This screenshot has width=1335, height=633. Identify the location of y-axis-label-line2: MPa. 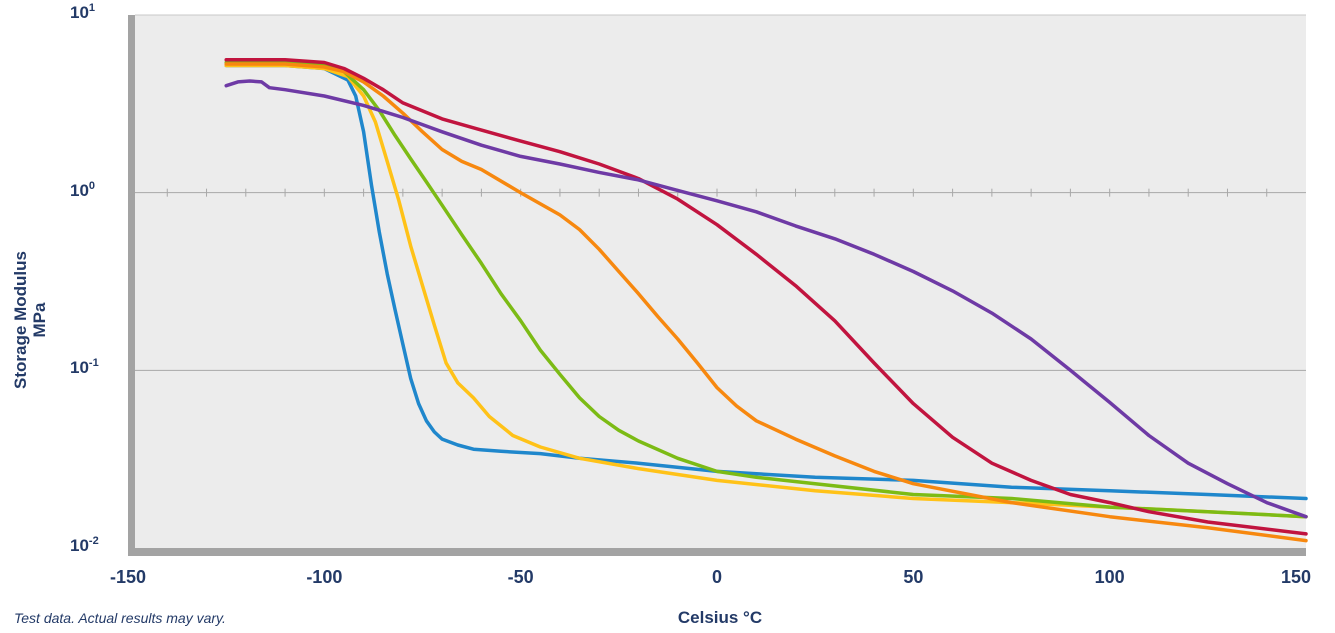
(39, 320).